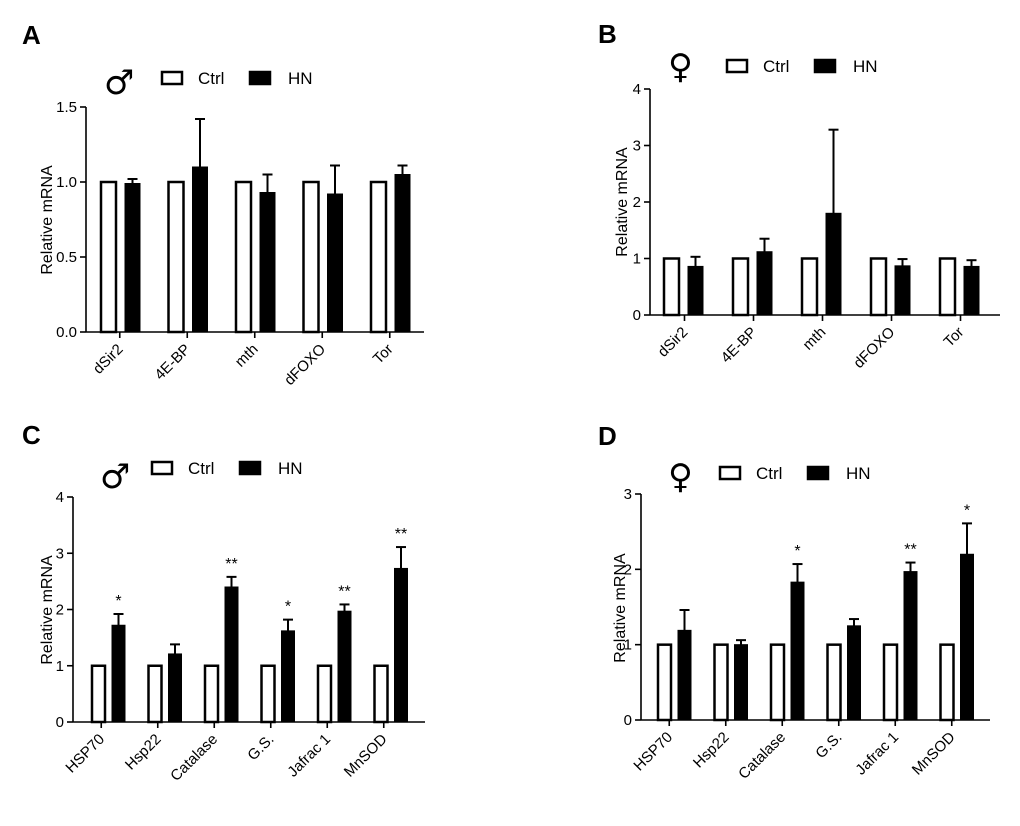 The width and height of the screenshot is (1020, 826). What do you see at coordinates (378, 257) in the screenshot?
I see `bar-ctrl-tor` at bounding box center [378, 257].